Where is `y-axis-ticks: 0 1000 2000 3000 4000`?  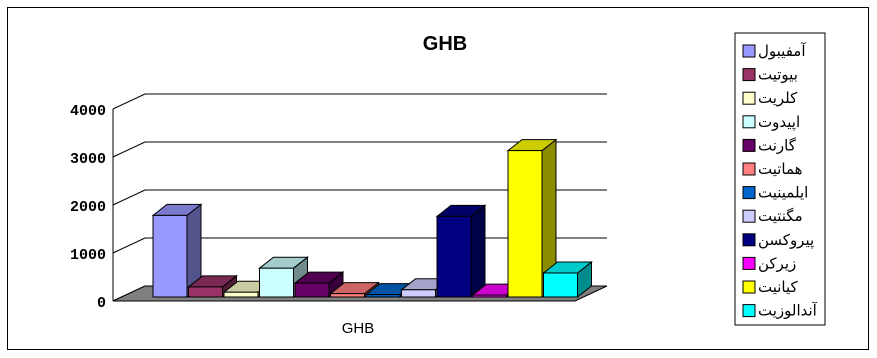
y-axis-ticks: 0 1000 2000 3000 4000 is located at coordinates (88, 207).